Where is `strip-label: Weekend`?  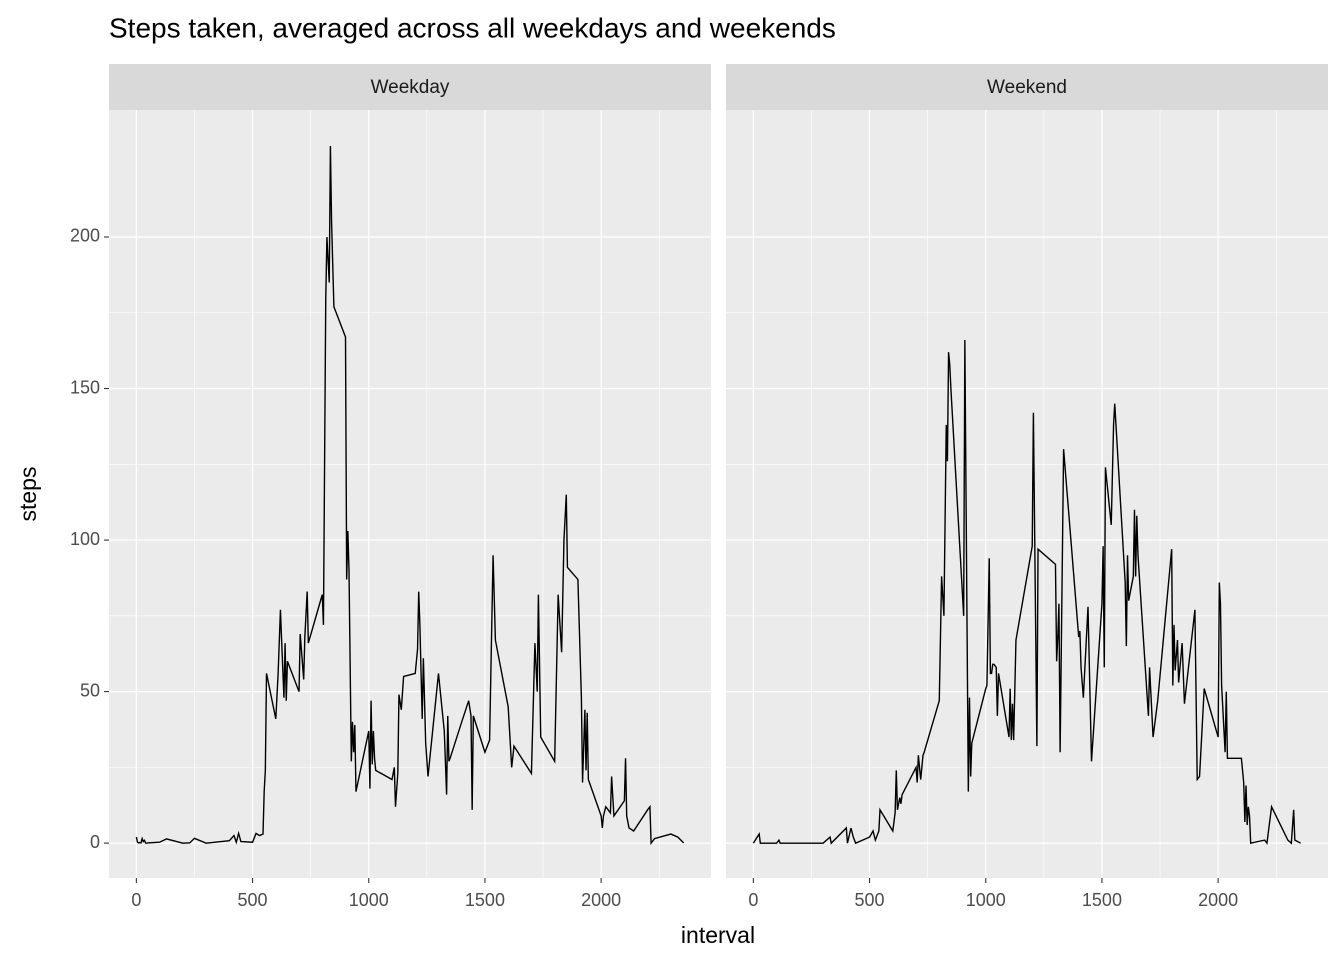
strip-label: Weekend is located at coordinates (1027, 87).